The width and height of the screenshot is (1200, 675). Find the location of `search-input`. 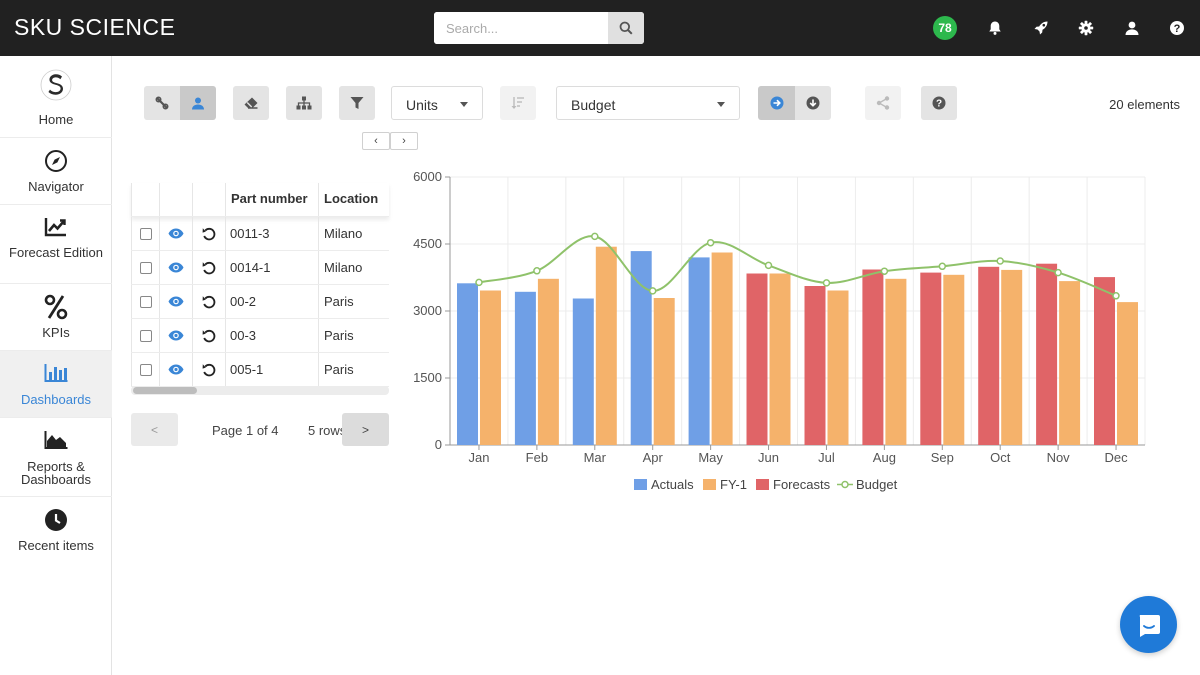

search-input is located at coordinates (521, 28).